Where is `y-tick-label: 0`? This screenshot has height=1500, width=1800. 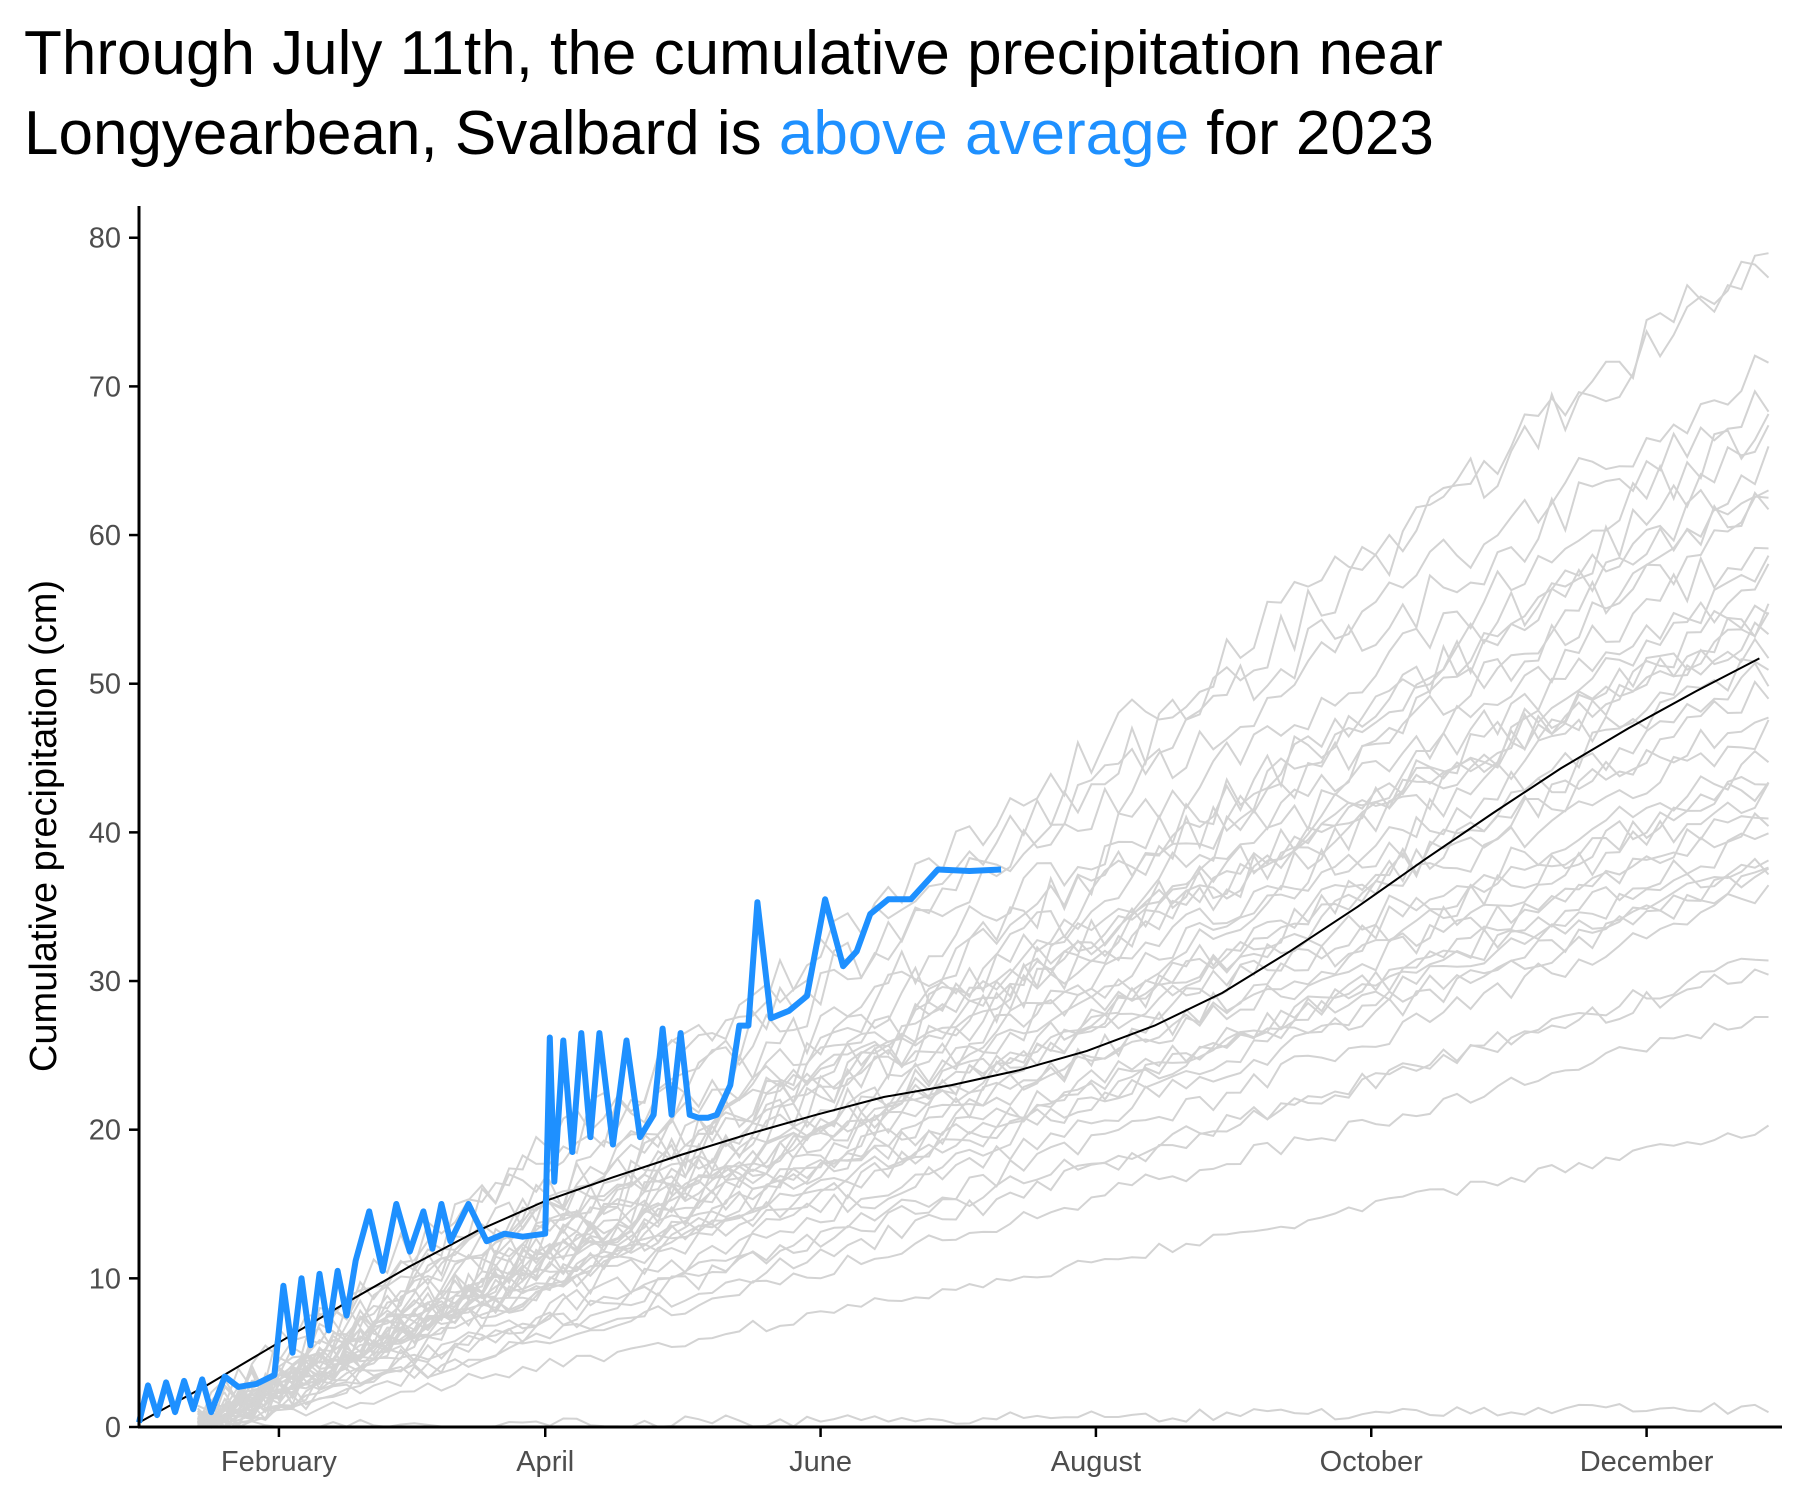 y-tick-label: 0 is located at coordinates (113, 1428).